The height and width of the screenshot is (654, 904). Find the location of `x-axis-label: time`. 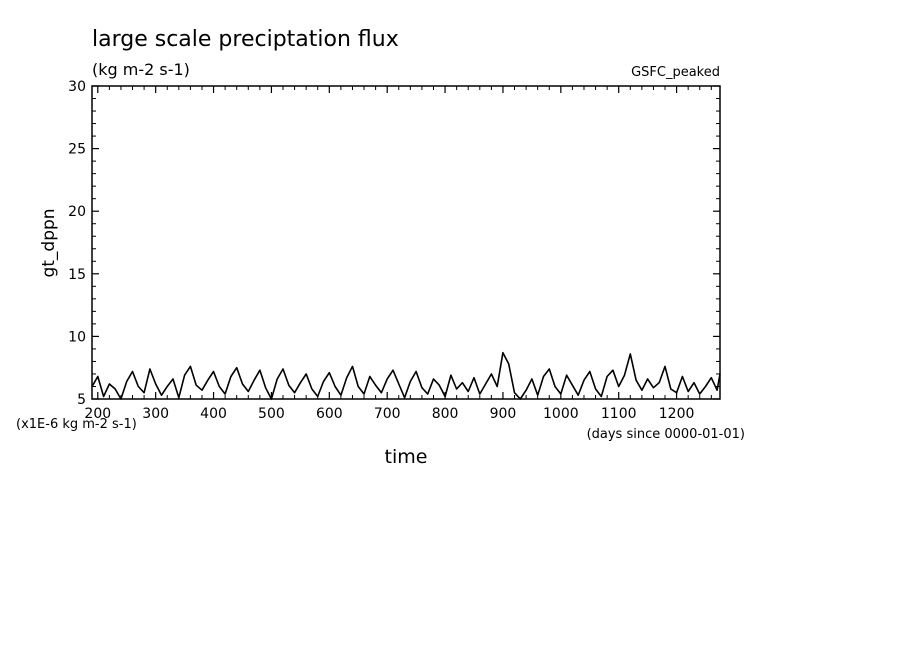

x-axis-label: time is located at coordinates (406, 457).